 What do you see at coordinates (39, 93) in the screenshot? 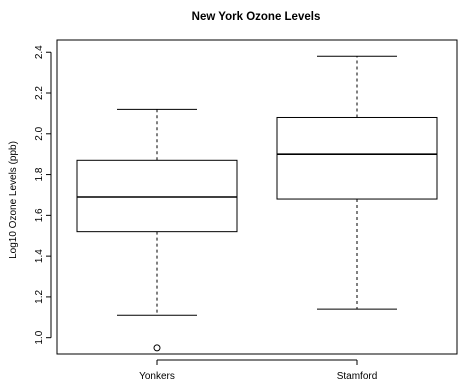
I see `y-tick-label: 2.2` at bounding box center [39, 93].